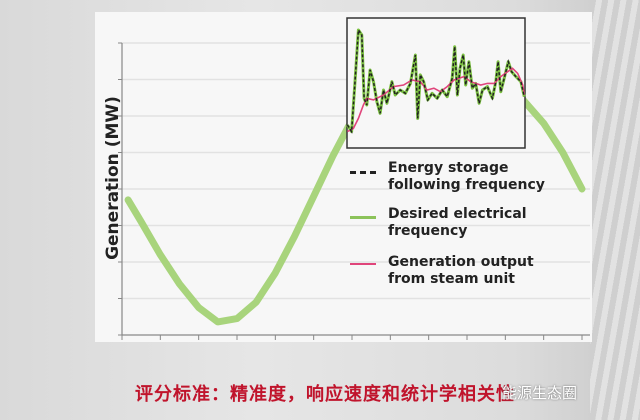 Image resolution: width=640 pixels, height=420 pixels. Describe the element at coordinates (466, 176) in the screenshot. I see `legend-label-energy-storage: Energy storage following frequency` at that location.